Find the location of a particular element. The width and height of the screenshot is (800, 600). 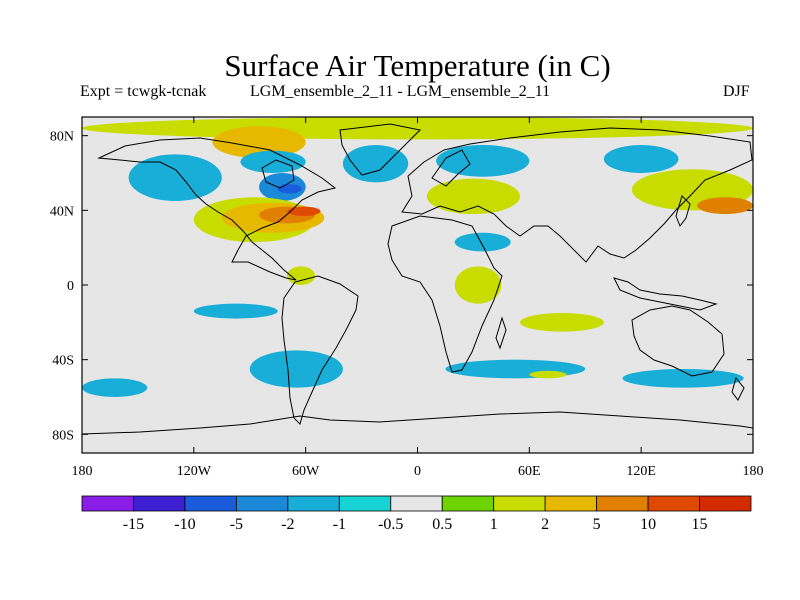

colorbar-label: -0.5 is located at coordinates (390, 524).